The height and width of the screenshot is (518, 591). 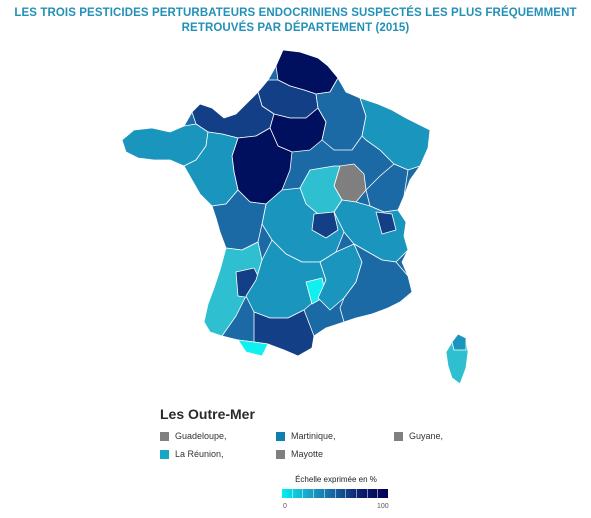 I want to click on region-paca, so click(x=376, y=283).